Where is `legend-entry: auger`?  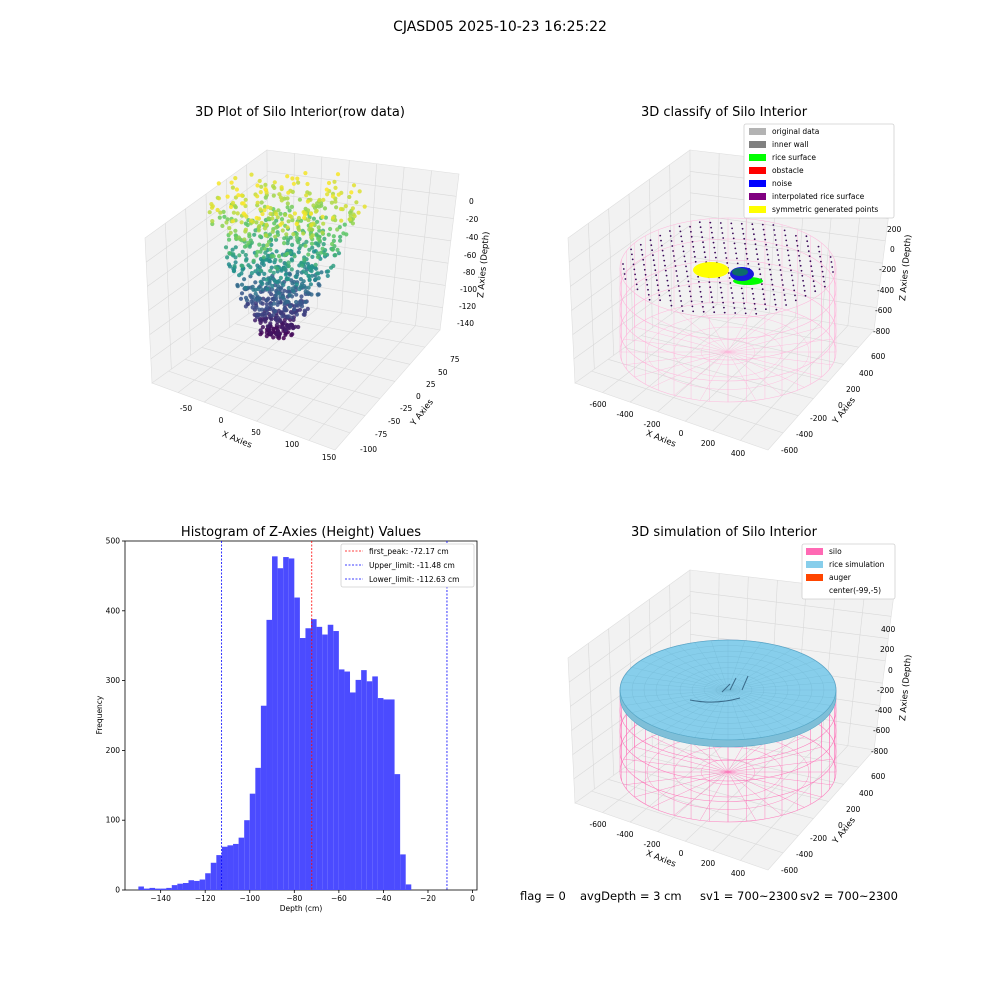 legend-entry: auger is located at coordinates (829, 577).